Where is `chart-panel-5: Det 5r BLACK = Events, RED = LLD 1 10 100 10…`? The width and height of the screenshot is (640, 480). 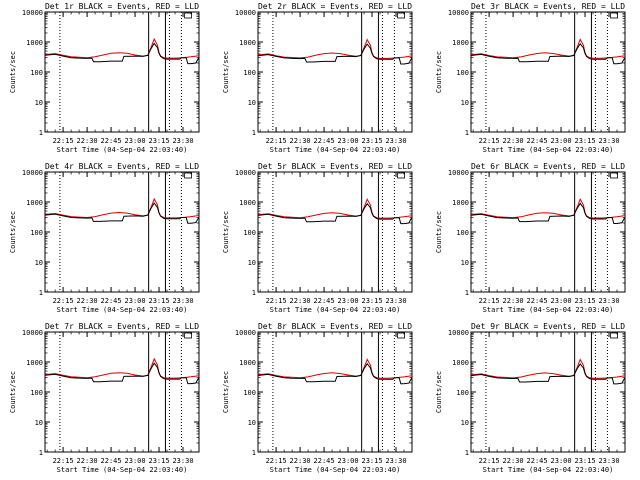 chart-panel-5: Det 5r BLACK = Events, RED = LLD 1 10 100 10… is located at coordinates (317, 238).